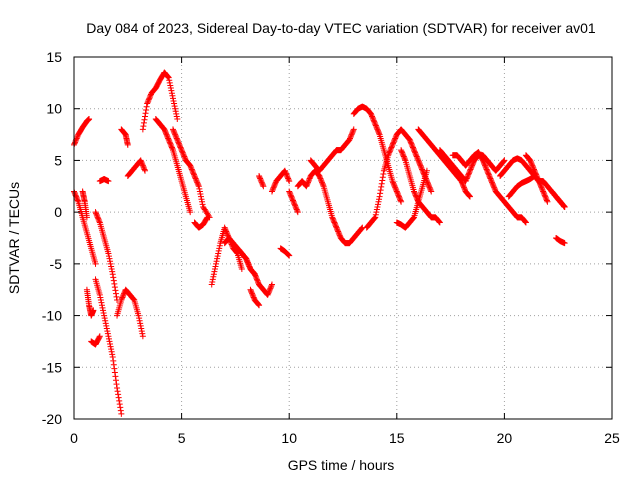  Describe the element at coordinates (285, 252) in the screenshot. I see `series-sat-v` at that location.